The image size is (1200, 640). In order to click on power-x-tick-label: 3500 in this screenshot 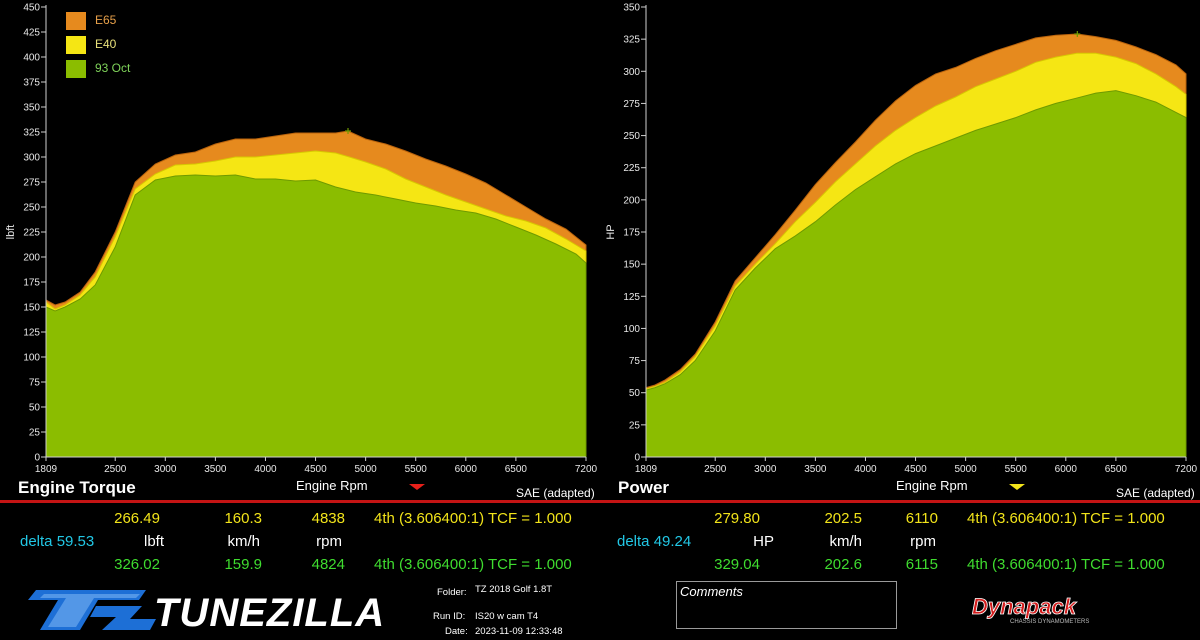, I will do `click(815, 469)`.